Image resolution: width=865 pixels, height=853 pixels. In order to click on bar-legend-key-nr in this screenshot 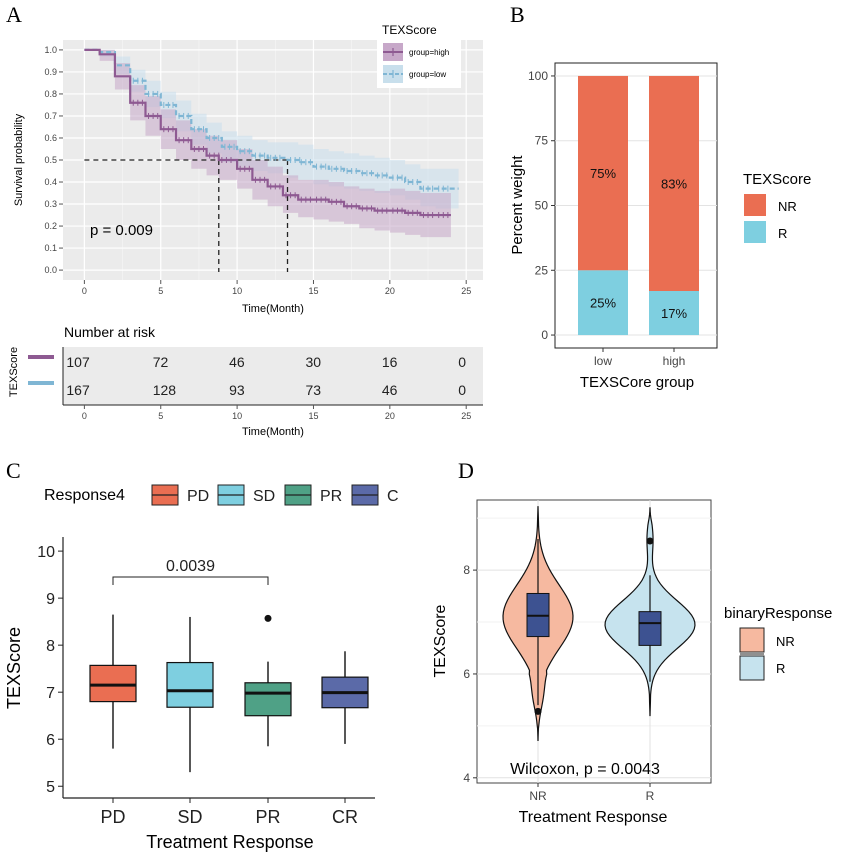, I will do `click(755, 205)`.